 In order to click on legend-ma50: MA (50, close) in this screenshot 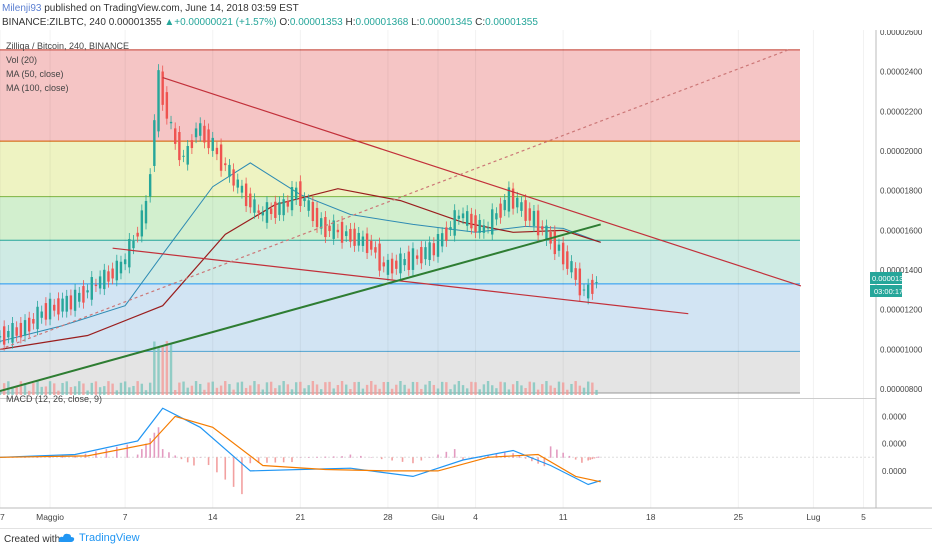, I will do `click(35, 74)`.